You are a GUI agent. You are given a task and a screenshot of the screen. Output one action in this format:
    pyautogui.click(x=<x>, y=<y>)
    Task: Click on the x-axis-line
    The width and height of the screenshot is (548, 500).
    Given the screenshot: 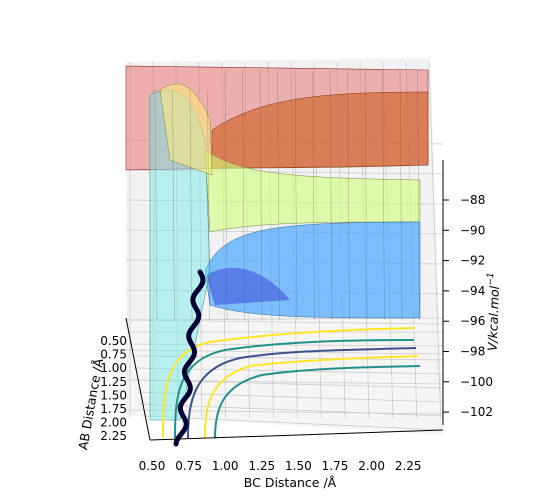 What is the action you would take?
    pyautogui.click(x=296, y=435)
    